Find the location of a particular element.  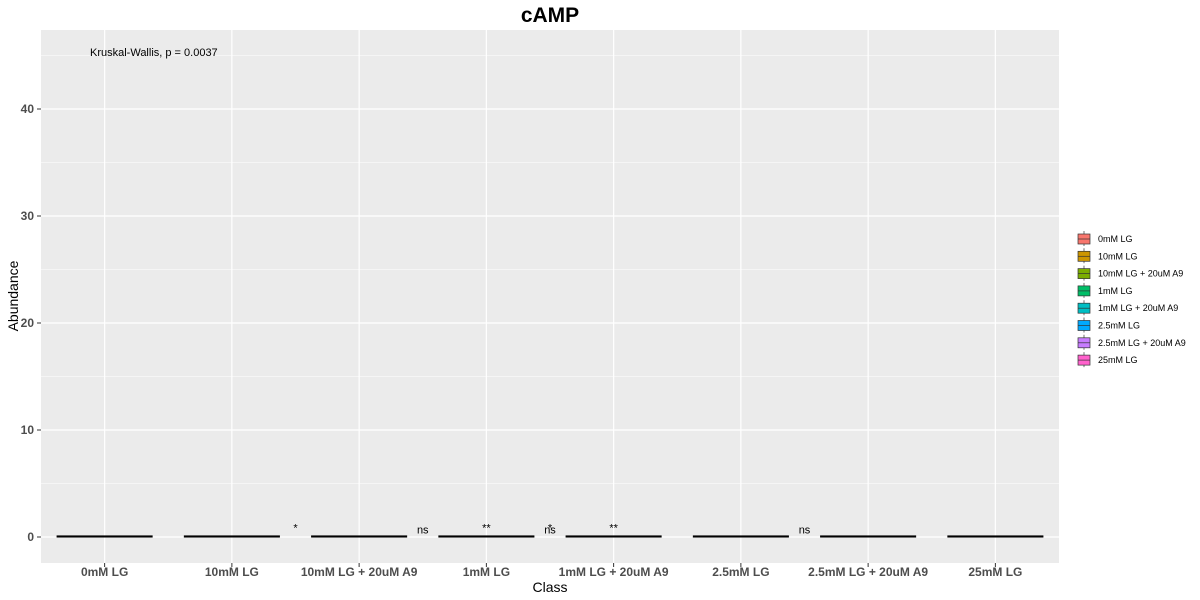

x-tick-label: 1mM LG + 20uM A9 is located at coordinates (614, 572).